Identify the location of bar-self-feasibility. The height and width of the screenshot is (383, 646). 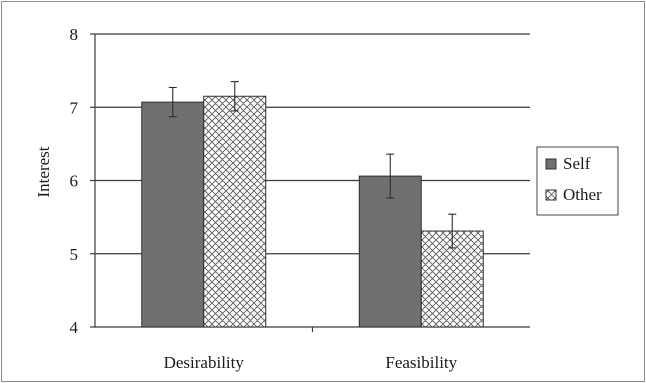
(390, 251).